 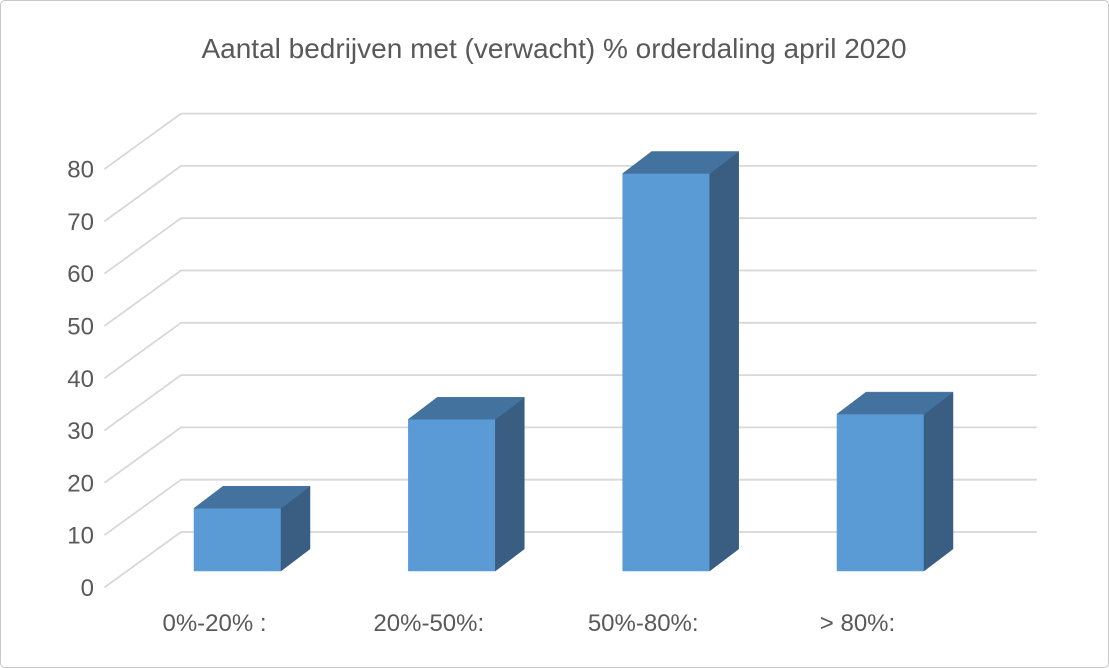 I want to click on y-tick-label: 0, so click(x=87, y=588).